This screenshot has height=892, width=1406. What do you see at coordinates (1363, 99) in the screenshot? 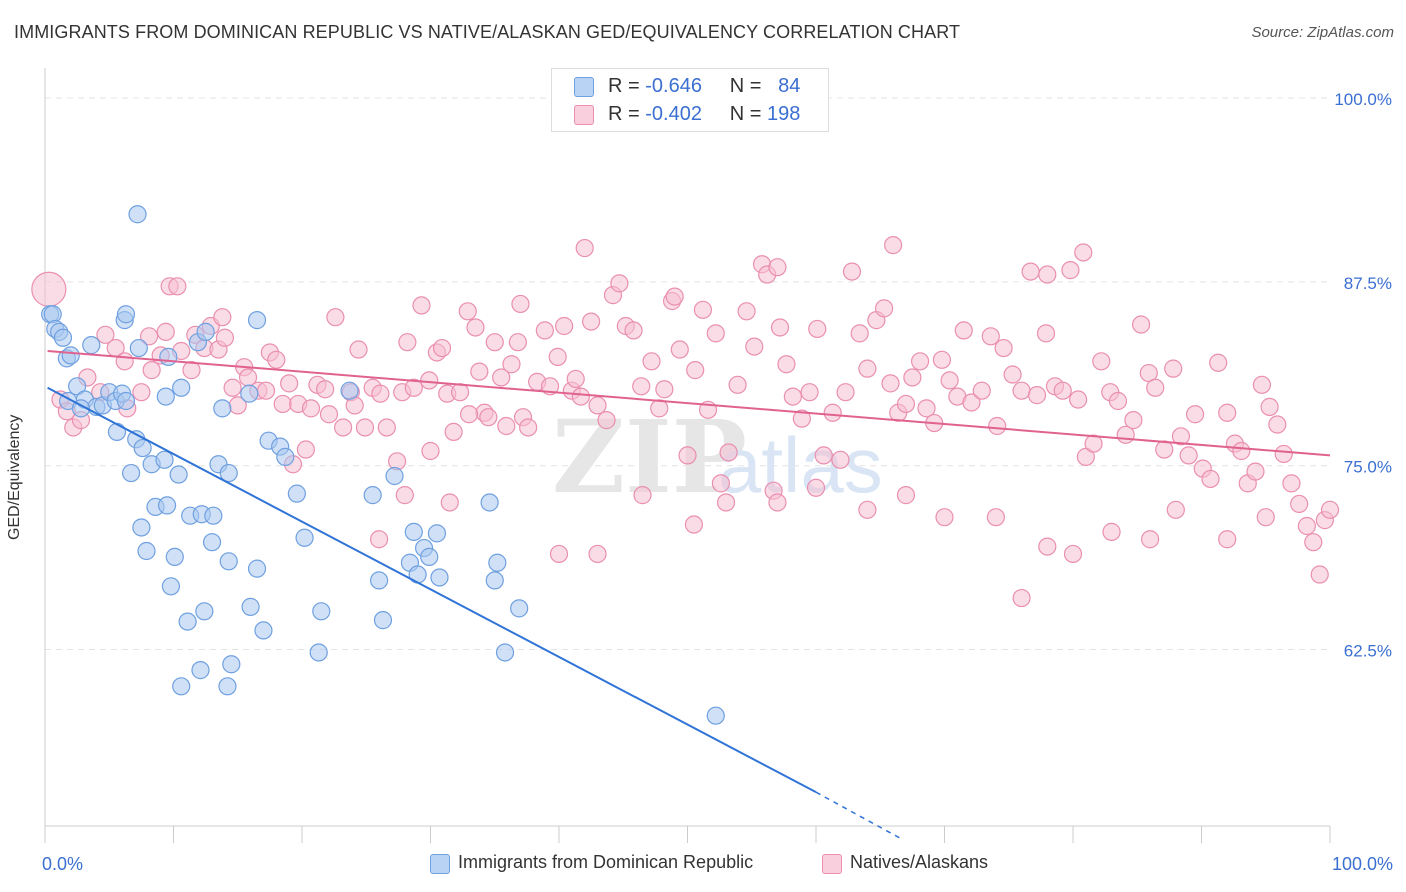
I see `y-tick-label: 100.0%` at bounding box center [1363, 99].